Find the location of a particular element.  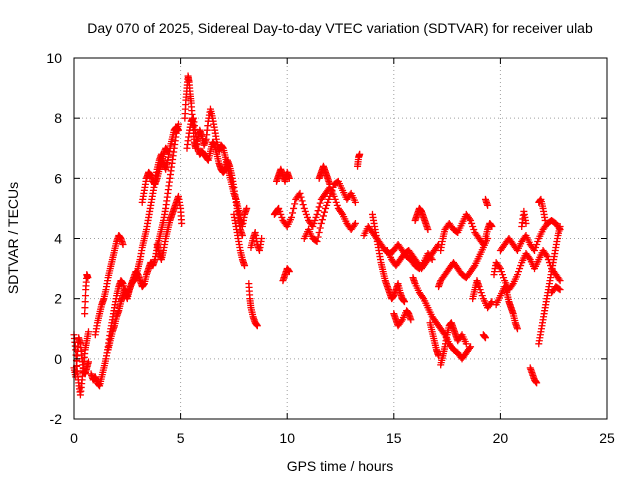

y-tick-label: 6 is located at coordinates (58, 178).